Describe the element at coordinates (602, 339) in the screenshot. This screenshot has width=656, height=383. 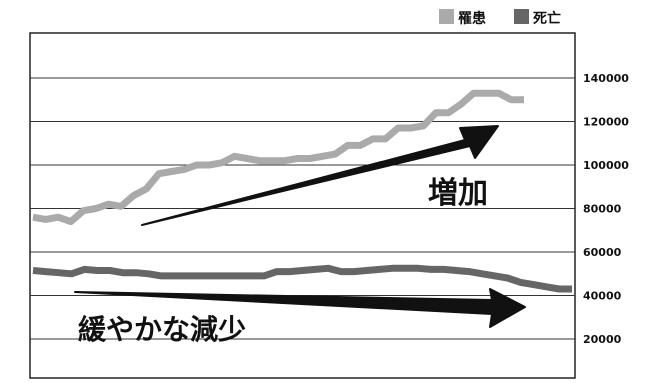
I see `y-tick-label-20000: 20000` at that location.